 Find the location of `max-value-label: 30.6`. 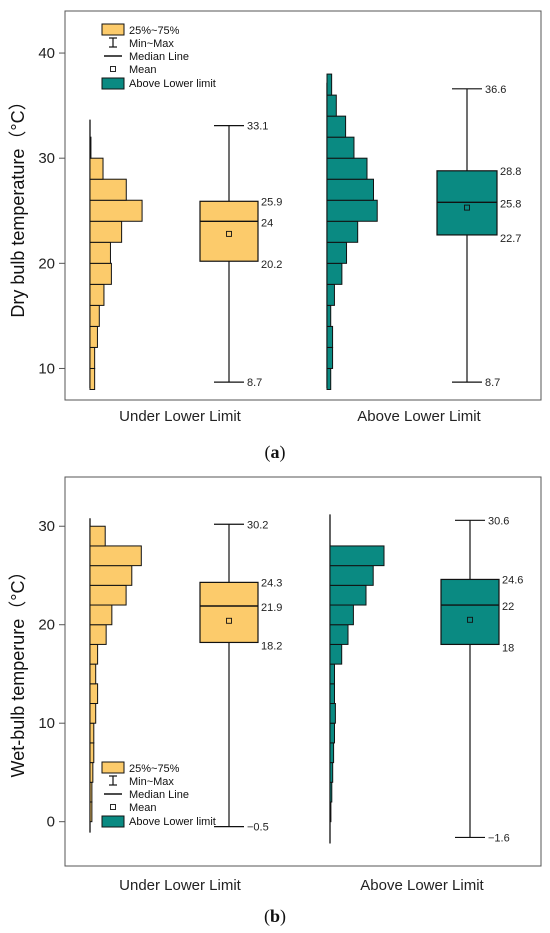

max-value-label: 30.6 is located at coordinates (498, 521).